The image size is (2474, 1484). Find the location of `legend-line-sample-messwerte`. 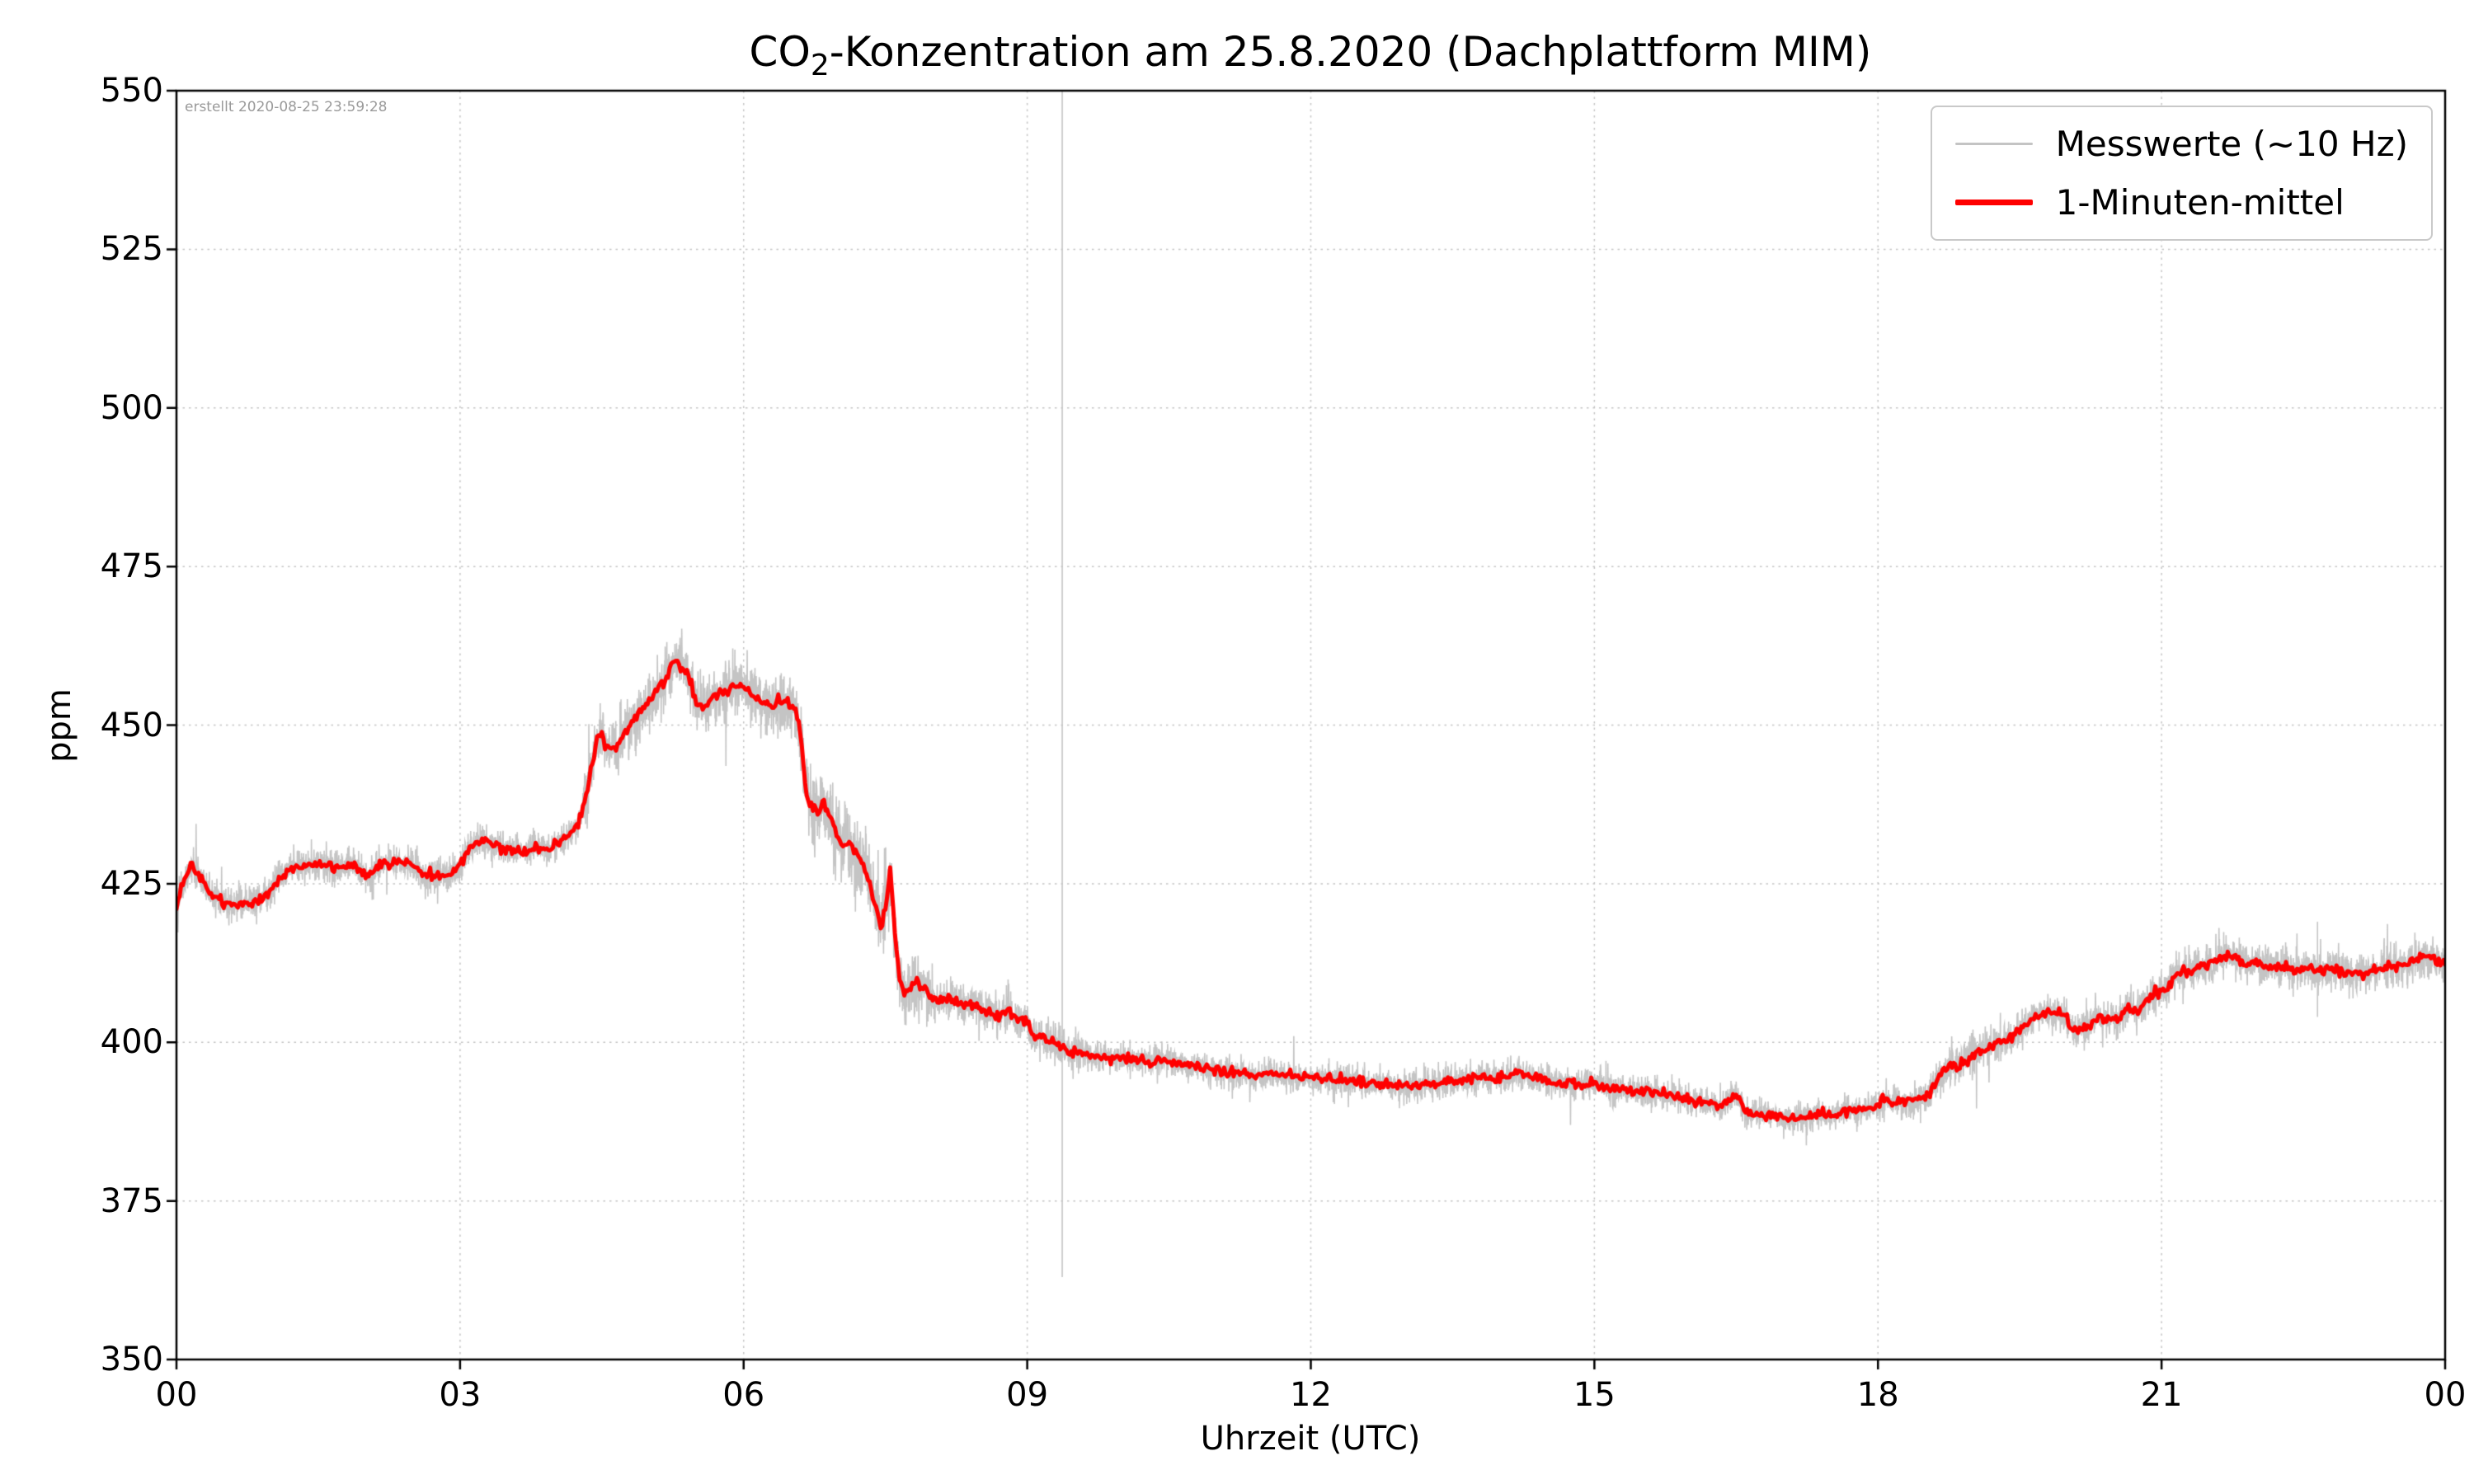

legend-line-sample-messwerte is located at coordinates (1993, 144).